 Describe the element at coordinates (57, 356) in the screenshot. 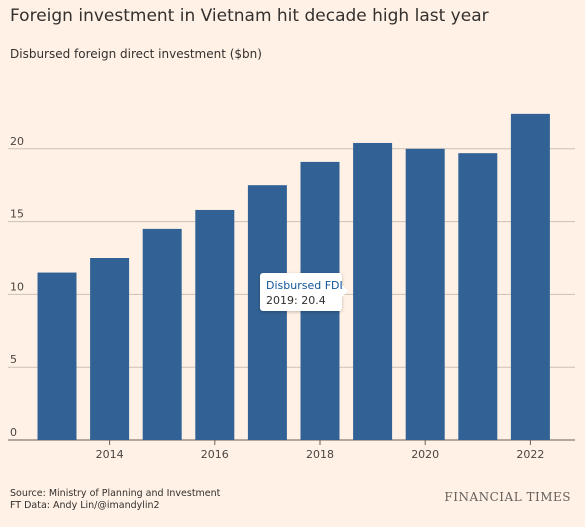

I see `bar-2013` at that location.